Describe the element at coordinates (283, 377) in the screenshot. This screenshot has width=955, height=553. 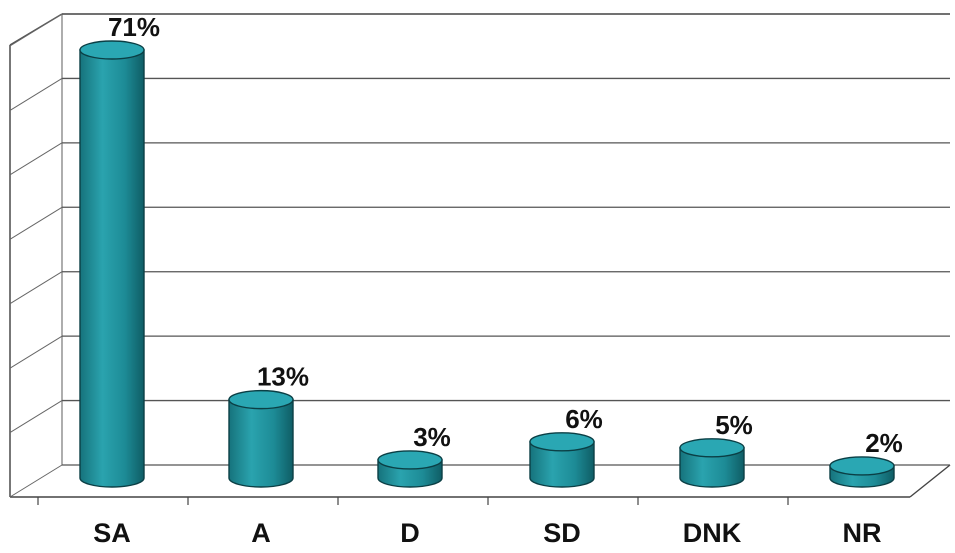
I see `value-label: 13%` at that location.